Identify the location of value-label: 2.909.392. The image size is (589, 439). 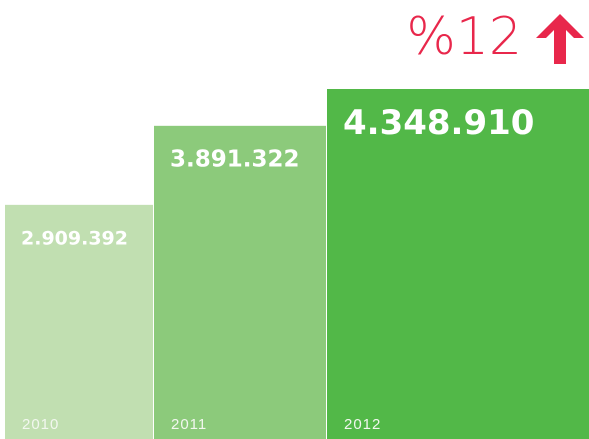
(74, 238).